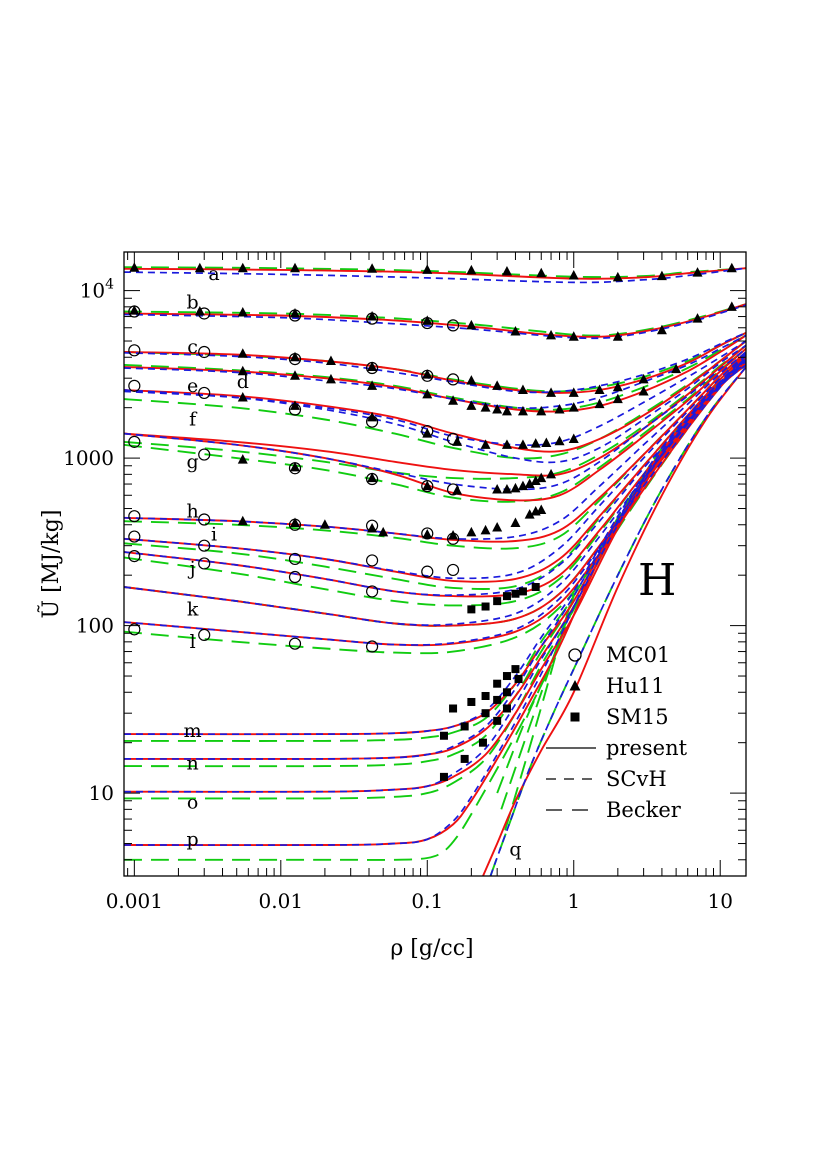 Image resolution: width=830 pixels, height=1175 pixels. Describe the element at coordinates (92, 291) in the screenshot. I see `y-tick-label-base: 10` at that location.